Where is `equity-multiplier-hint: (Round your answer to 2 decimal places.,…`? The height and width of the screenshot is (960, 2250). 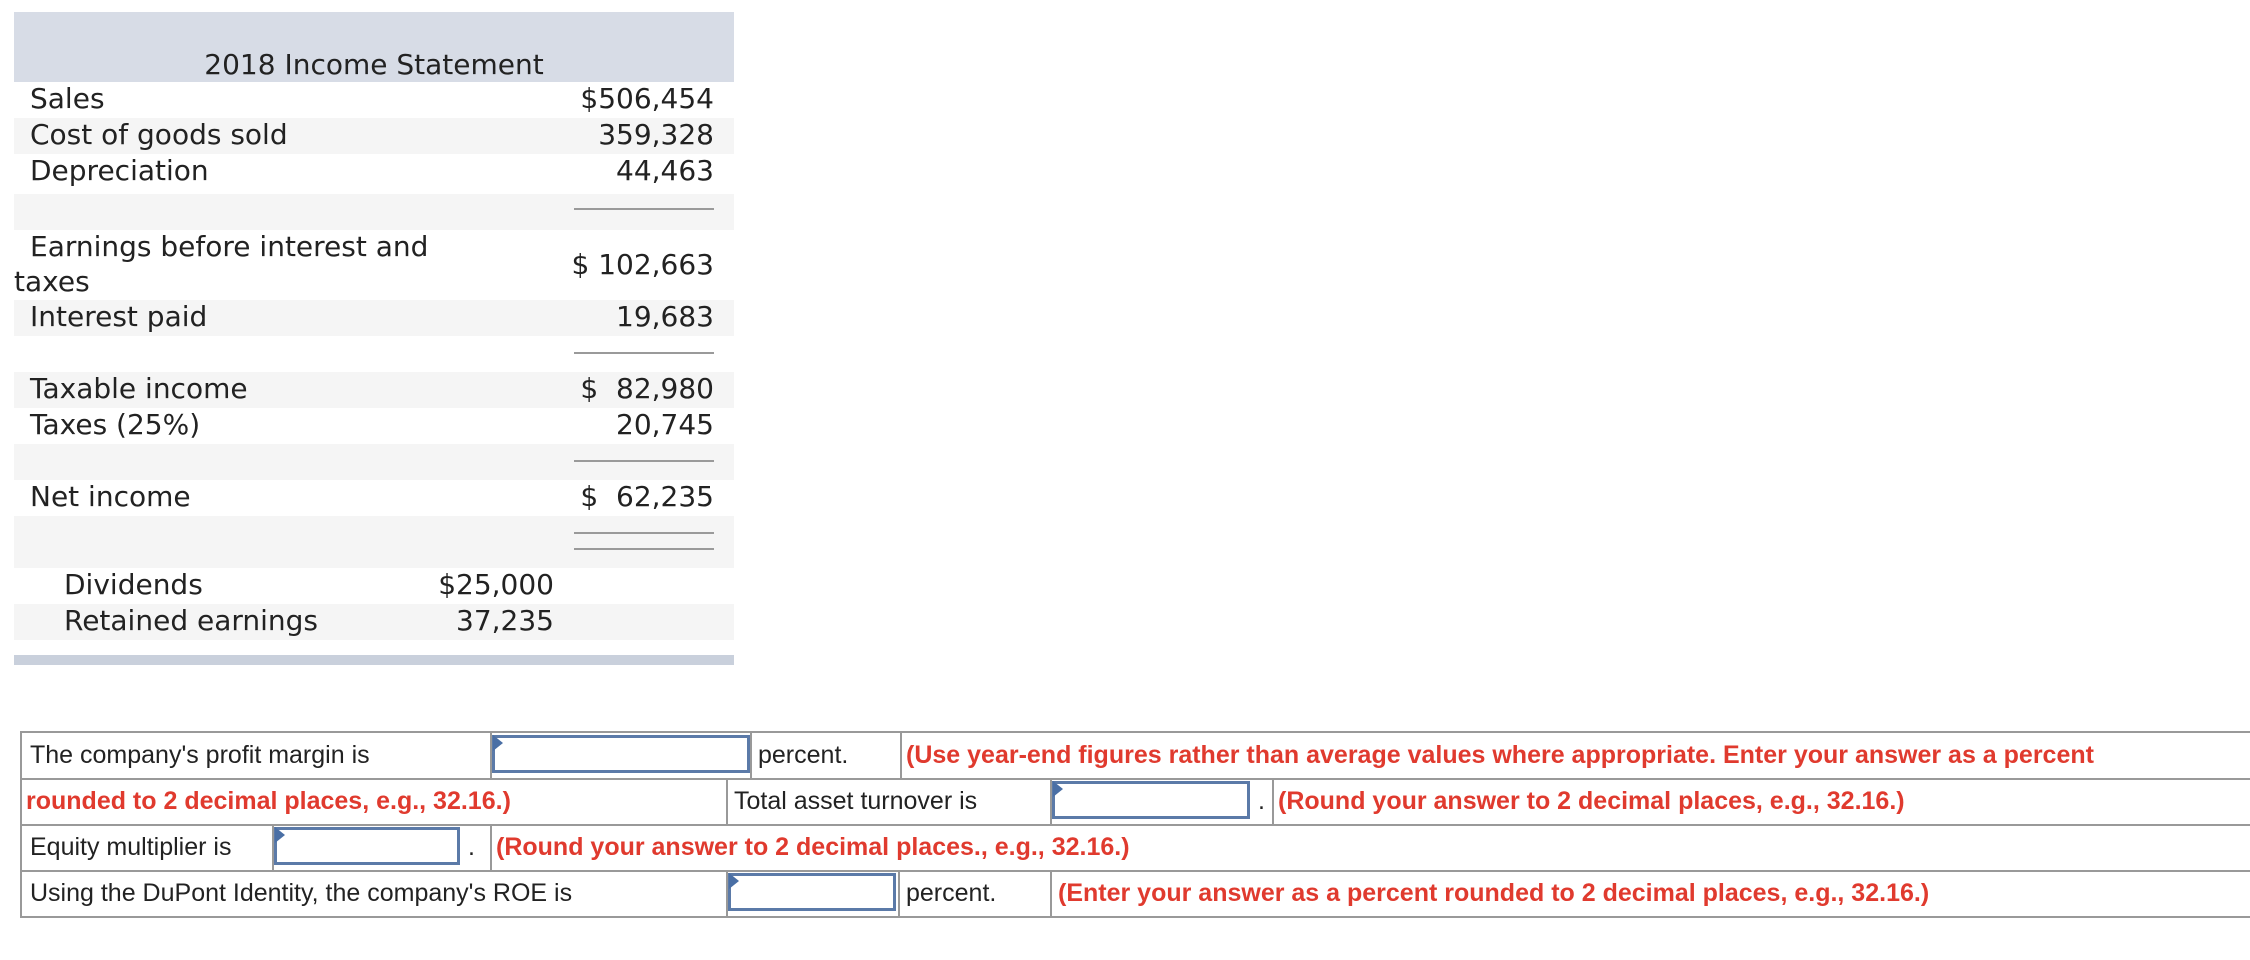
equity-multiplier-hint: (Round your answer to 2 decimal places.,… is located at coordinates (813, 847).